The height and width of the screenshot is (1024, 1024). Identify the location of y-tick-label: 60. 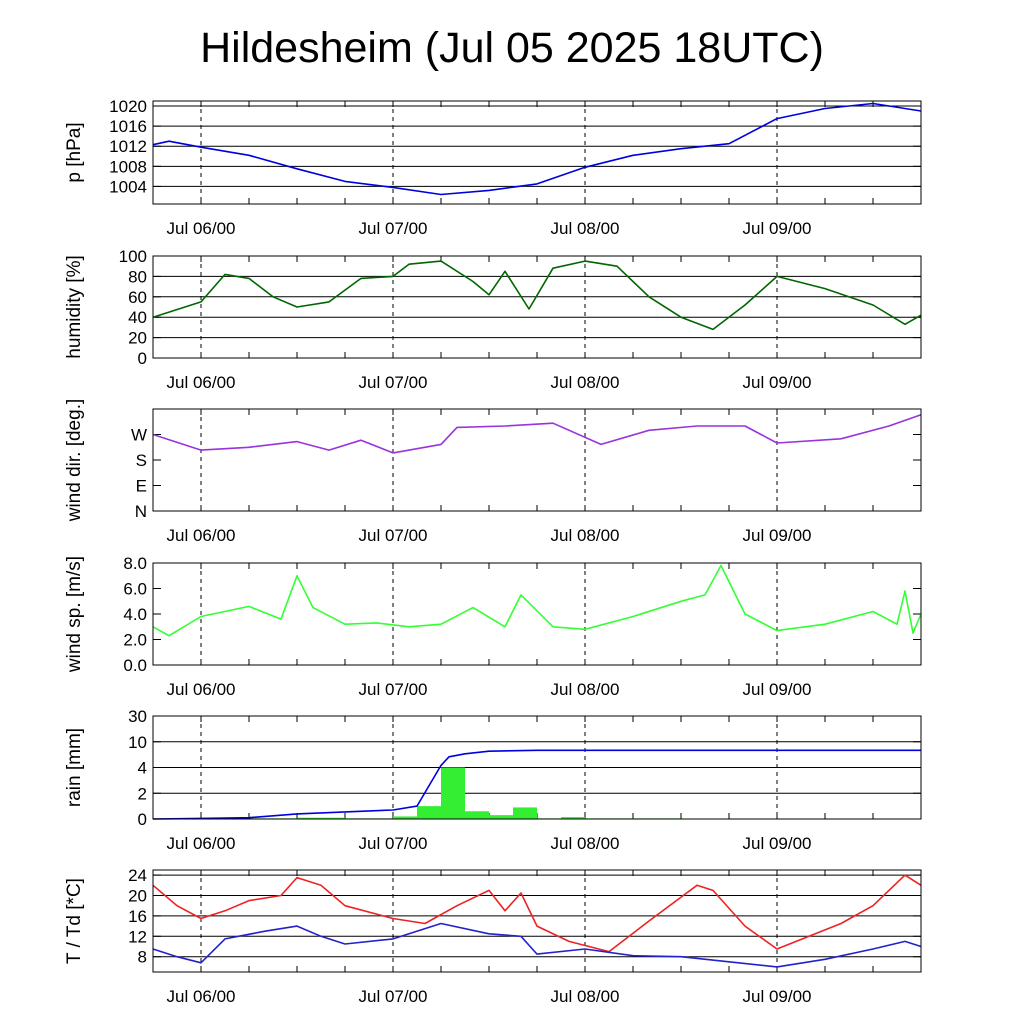
(137, 297).